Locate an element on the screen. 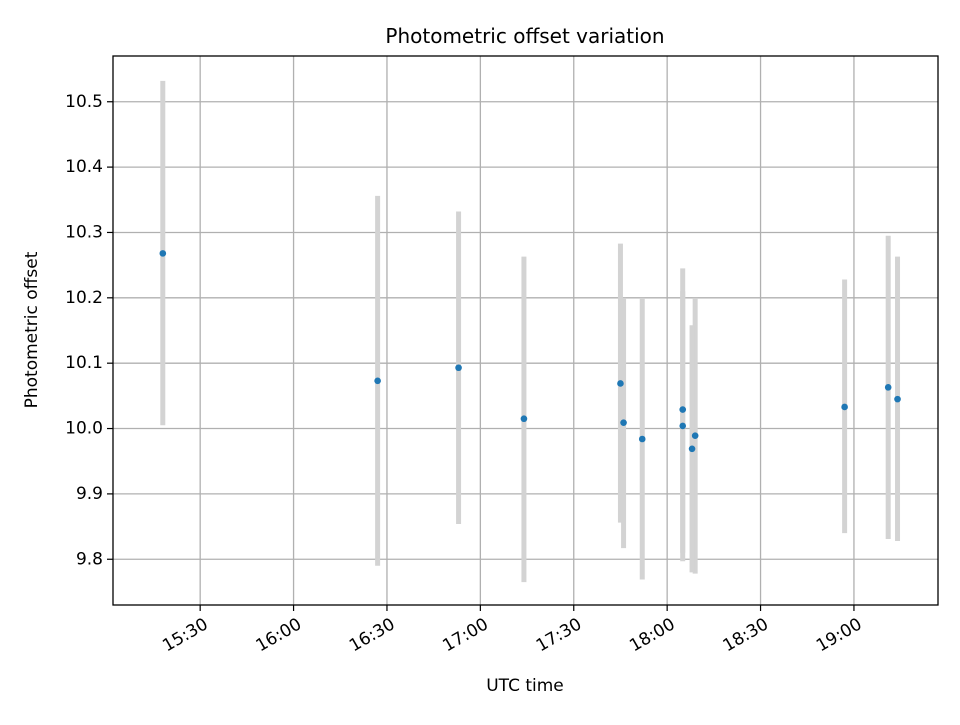 This screenshot has width=960, height=725. y-tick-label: 10.4 is located at coordinates (84, 167).